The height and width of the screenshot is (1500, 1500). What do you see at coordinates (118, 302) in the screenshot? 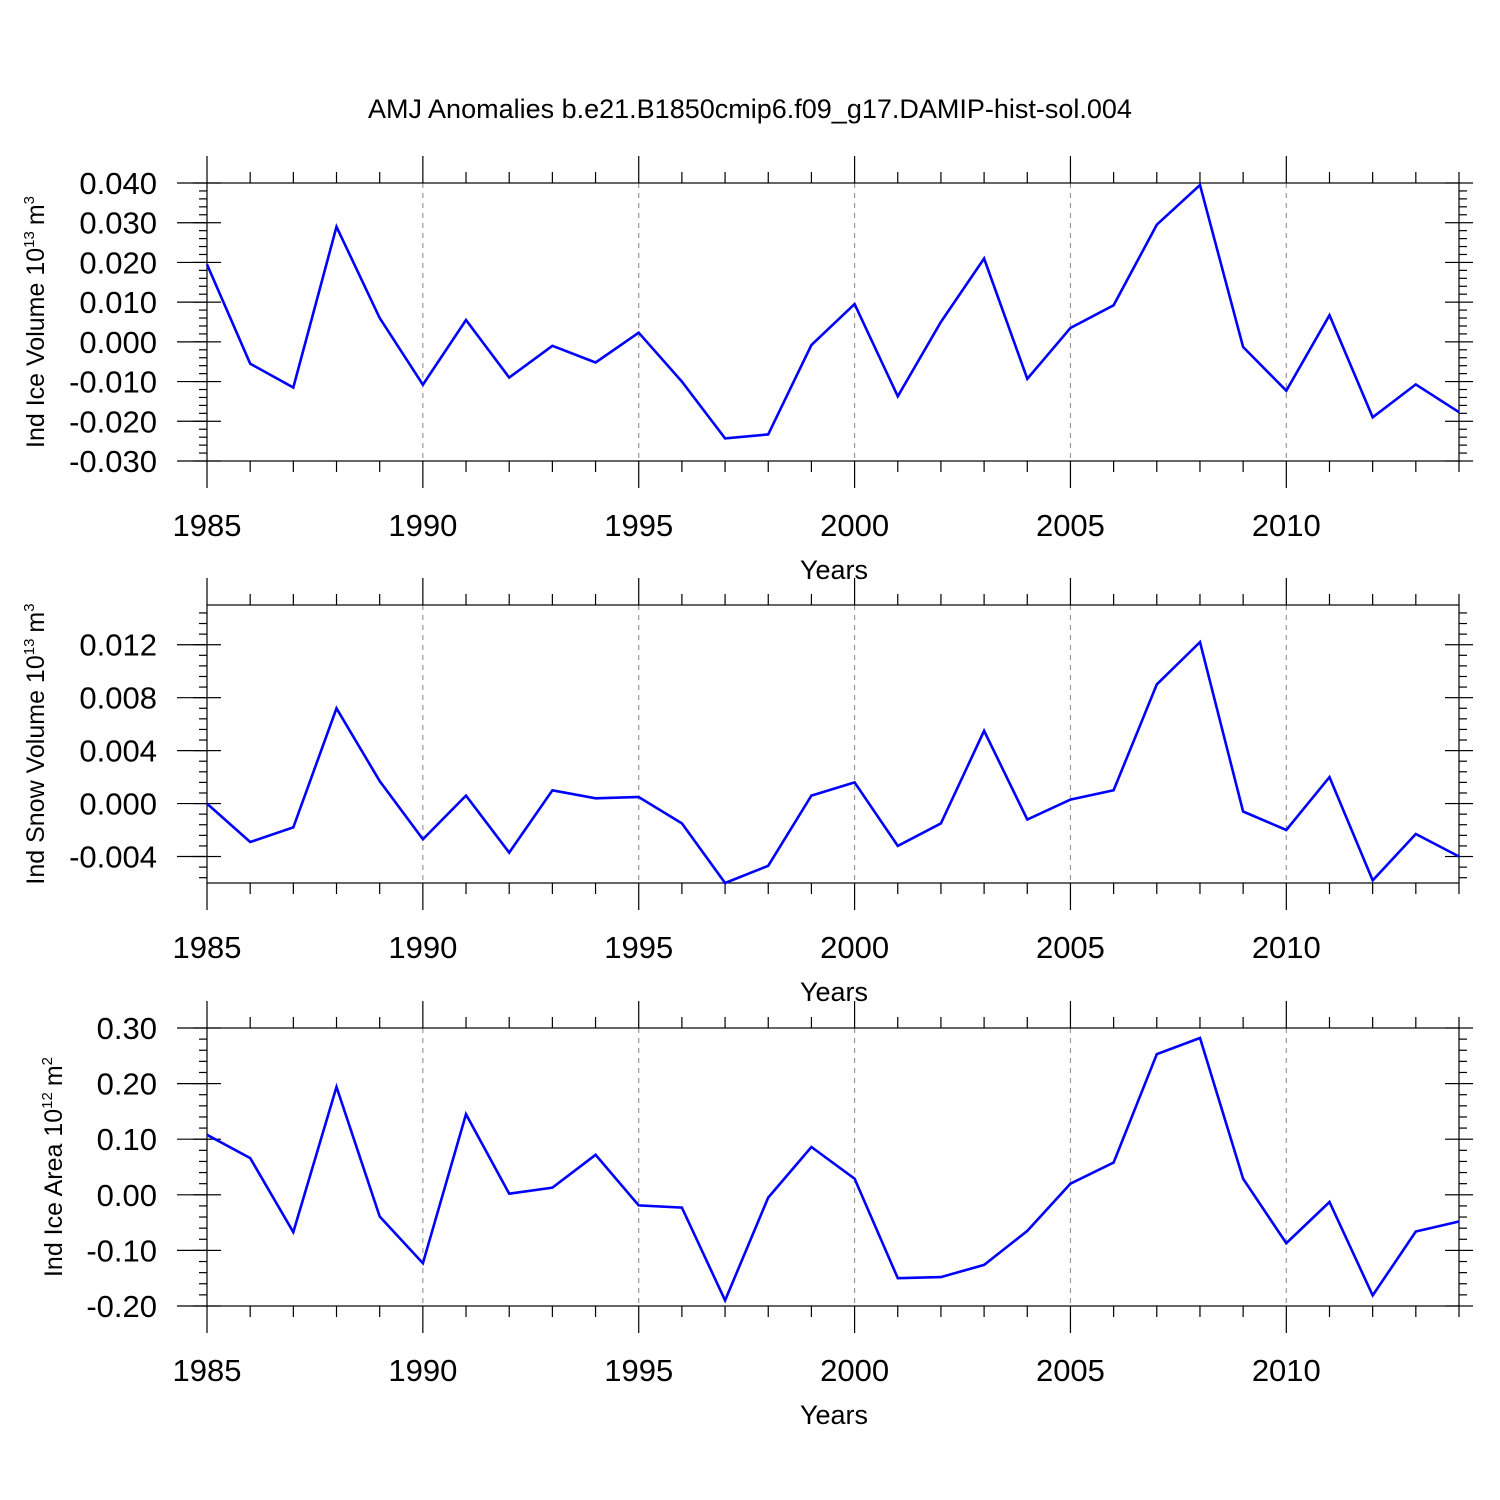
I see `y-tick-label-4: 0.010` at bounding box center [118, 302].